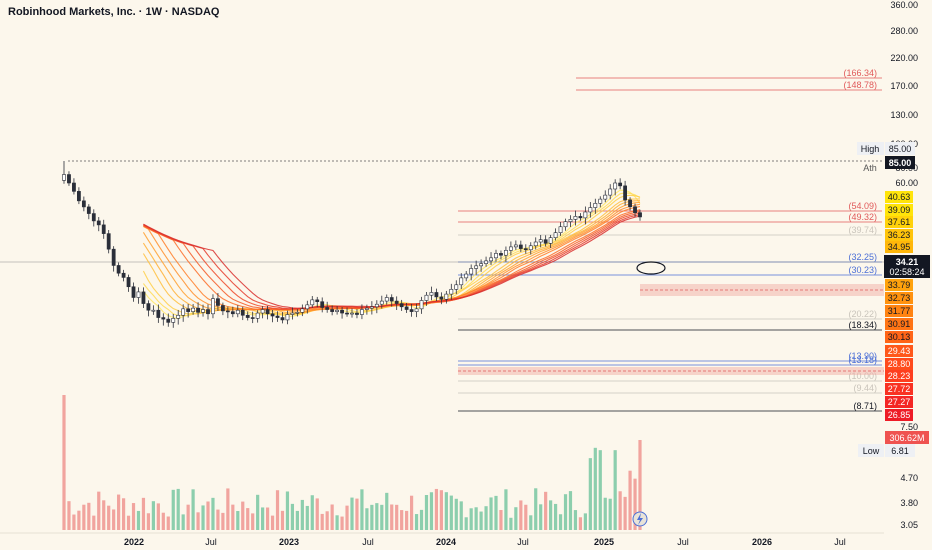 This screenshot has width=932, height=550. What do you see at coordinates (862, 257) in the screenshot?
I see `level-label: (32.25)` at bounding box center [862, 257].